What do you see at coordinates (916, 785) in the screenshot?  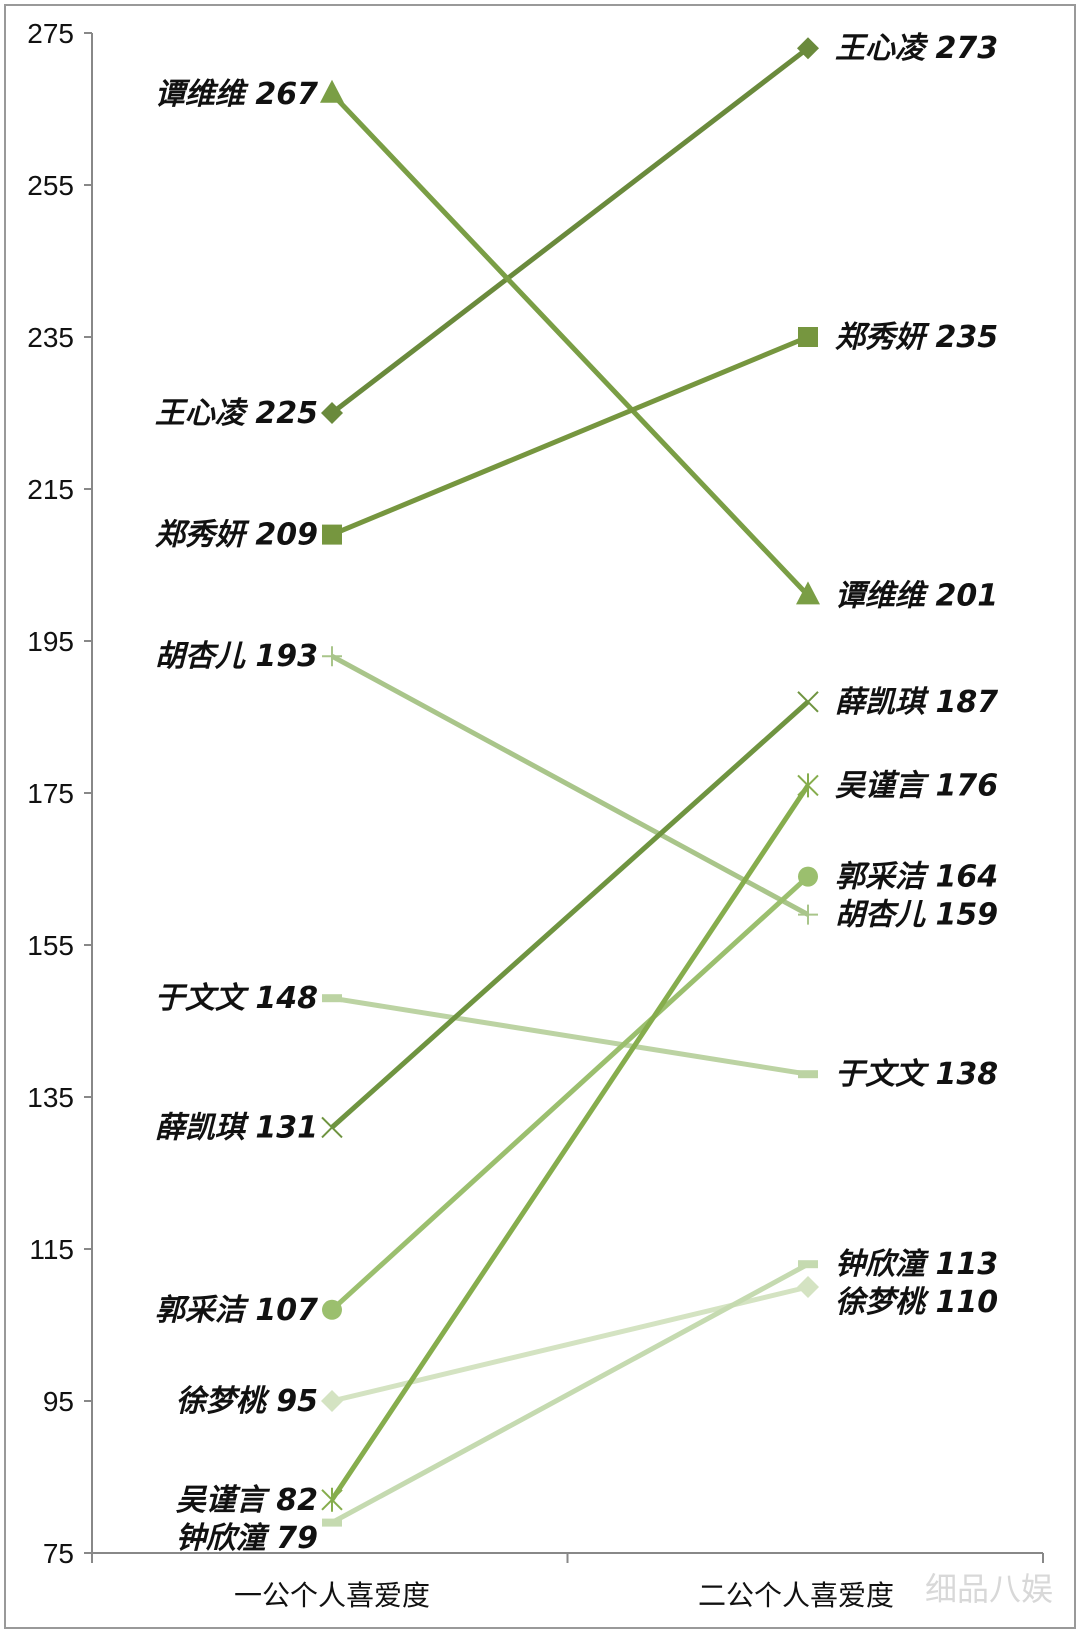 I see `data-label: 吴谨言 176` at bounding box center [916, 785].